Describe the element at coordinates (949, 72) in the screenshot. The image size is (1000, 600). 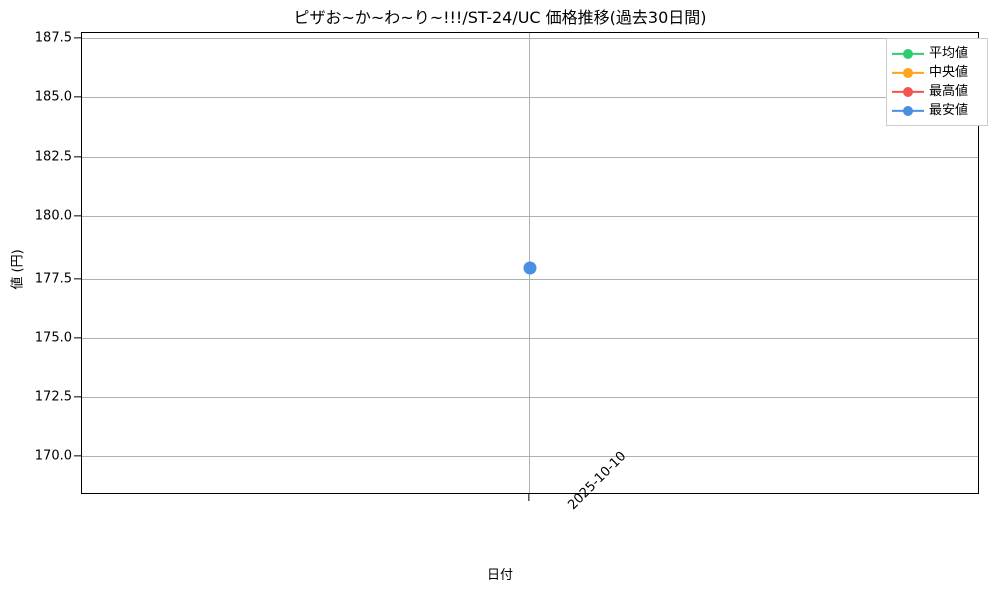
I see `legend-label: 中央値` at that location.